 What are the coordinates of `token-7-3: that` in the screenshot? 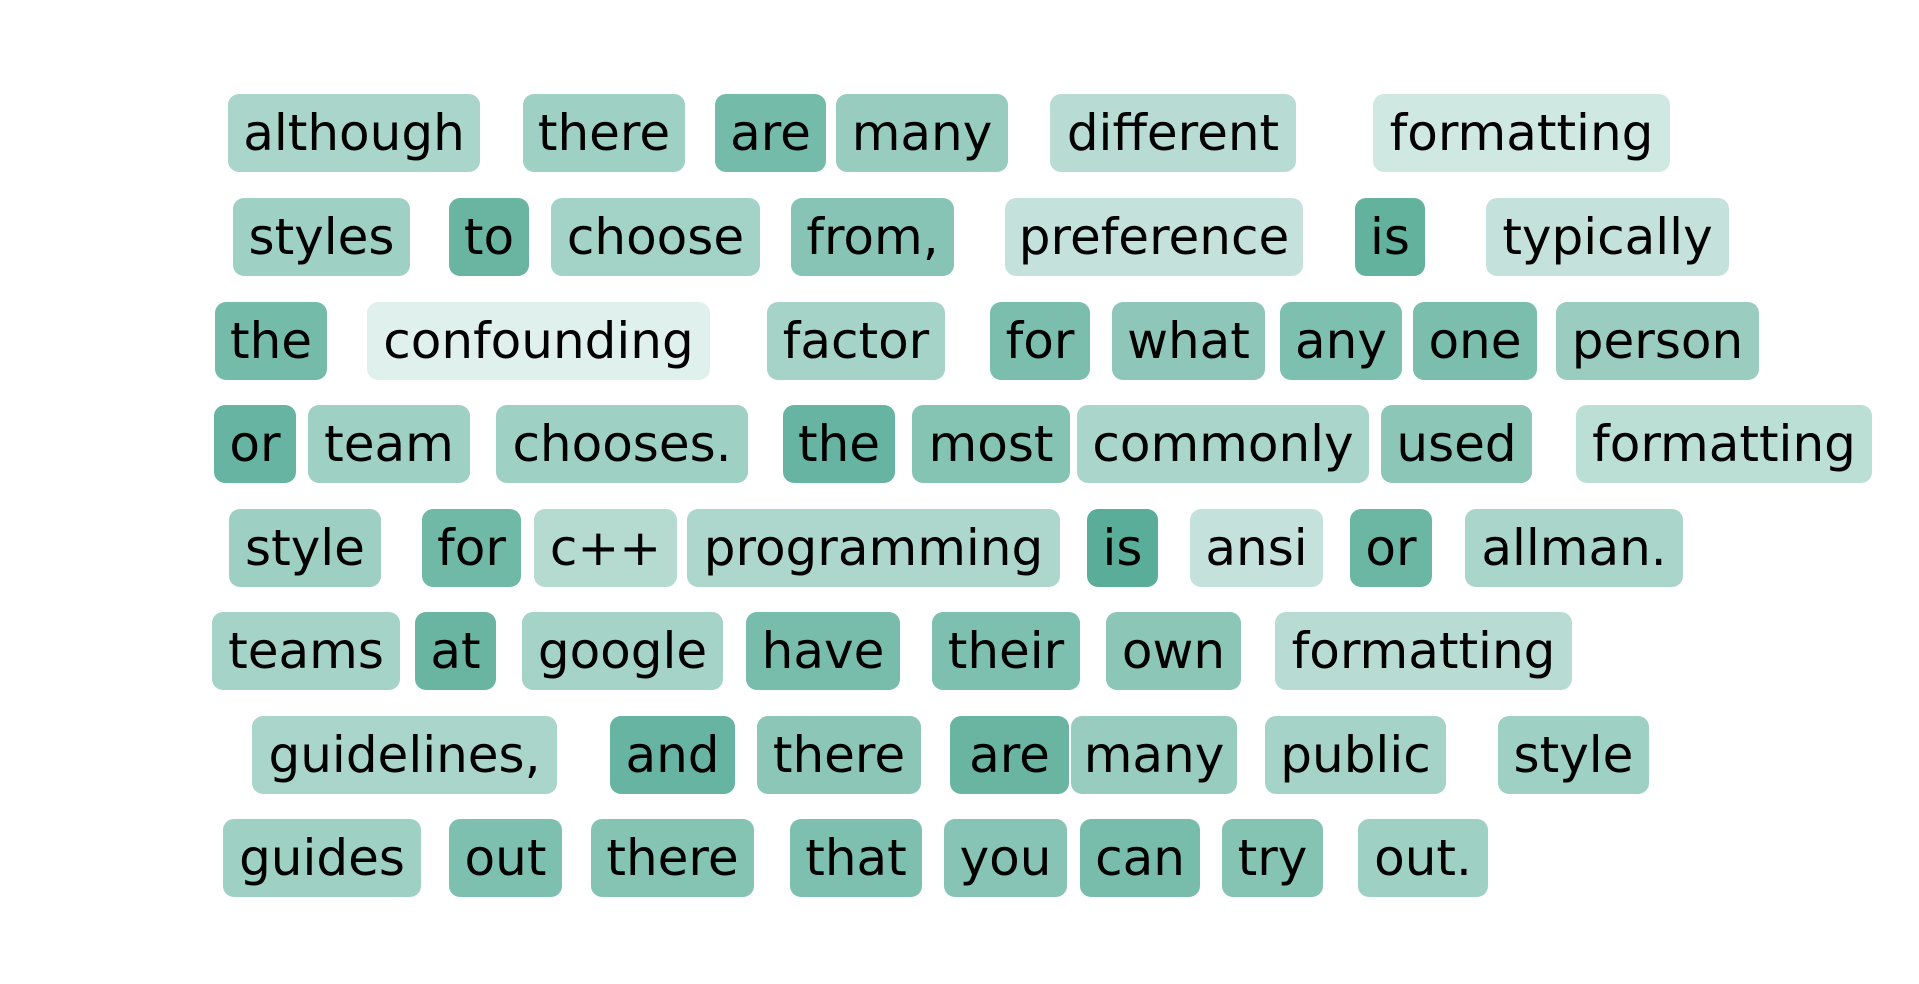 It's located at (856, 858).